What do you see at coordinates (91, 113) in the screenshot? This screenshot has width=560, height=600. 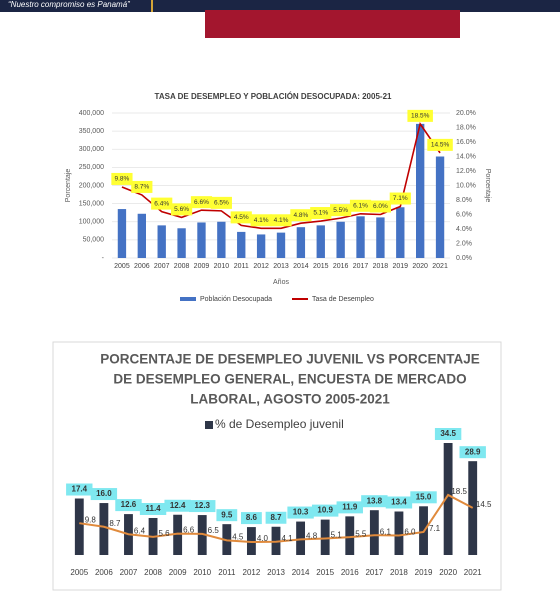 I see `y-tick-label: 400,000` at bounding box center [91, 113].